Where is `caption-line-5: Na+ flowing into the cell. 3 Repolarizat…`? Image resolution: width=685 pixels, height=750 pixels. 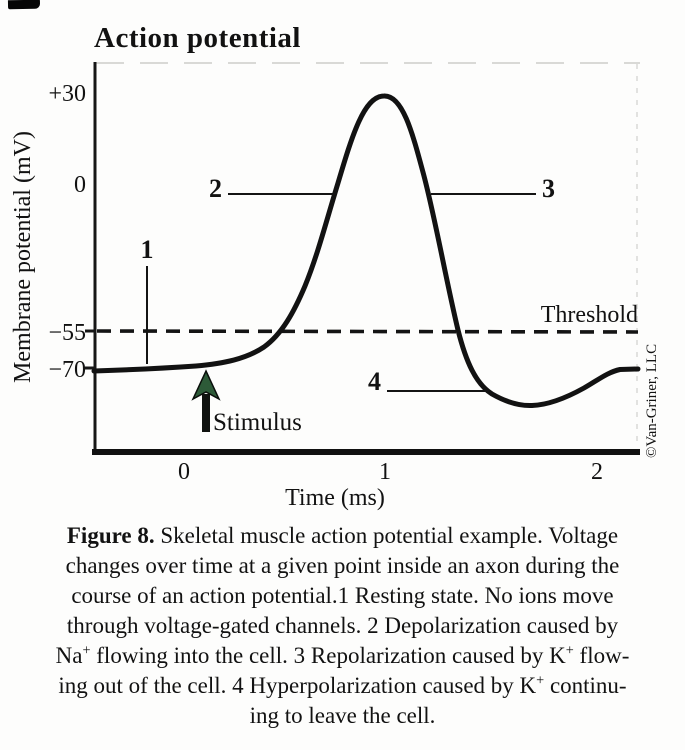 caption-line-5: Na+ flowing into the cell. 3 Repolarizat… is located at coordinates (342, 656).